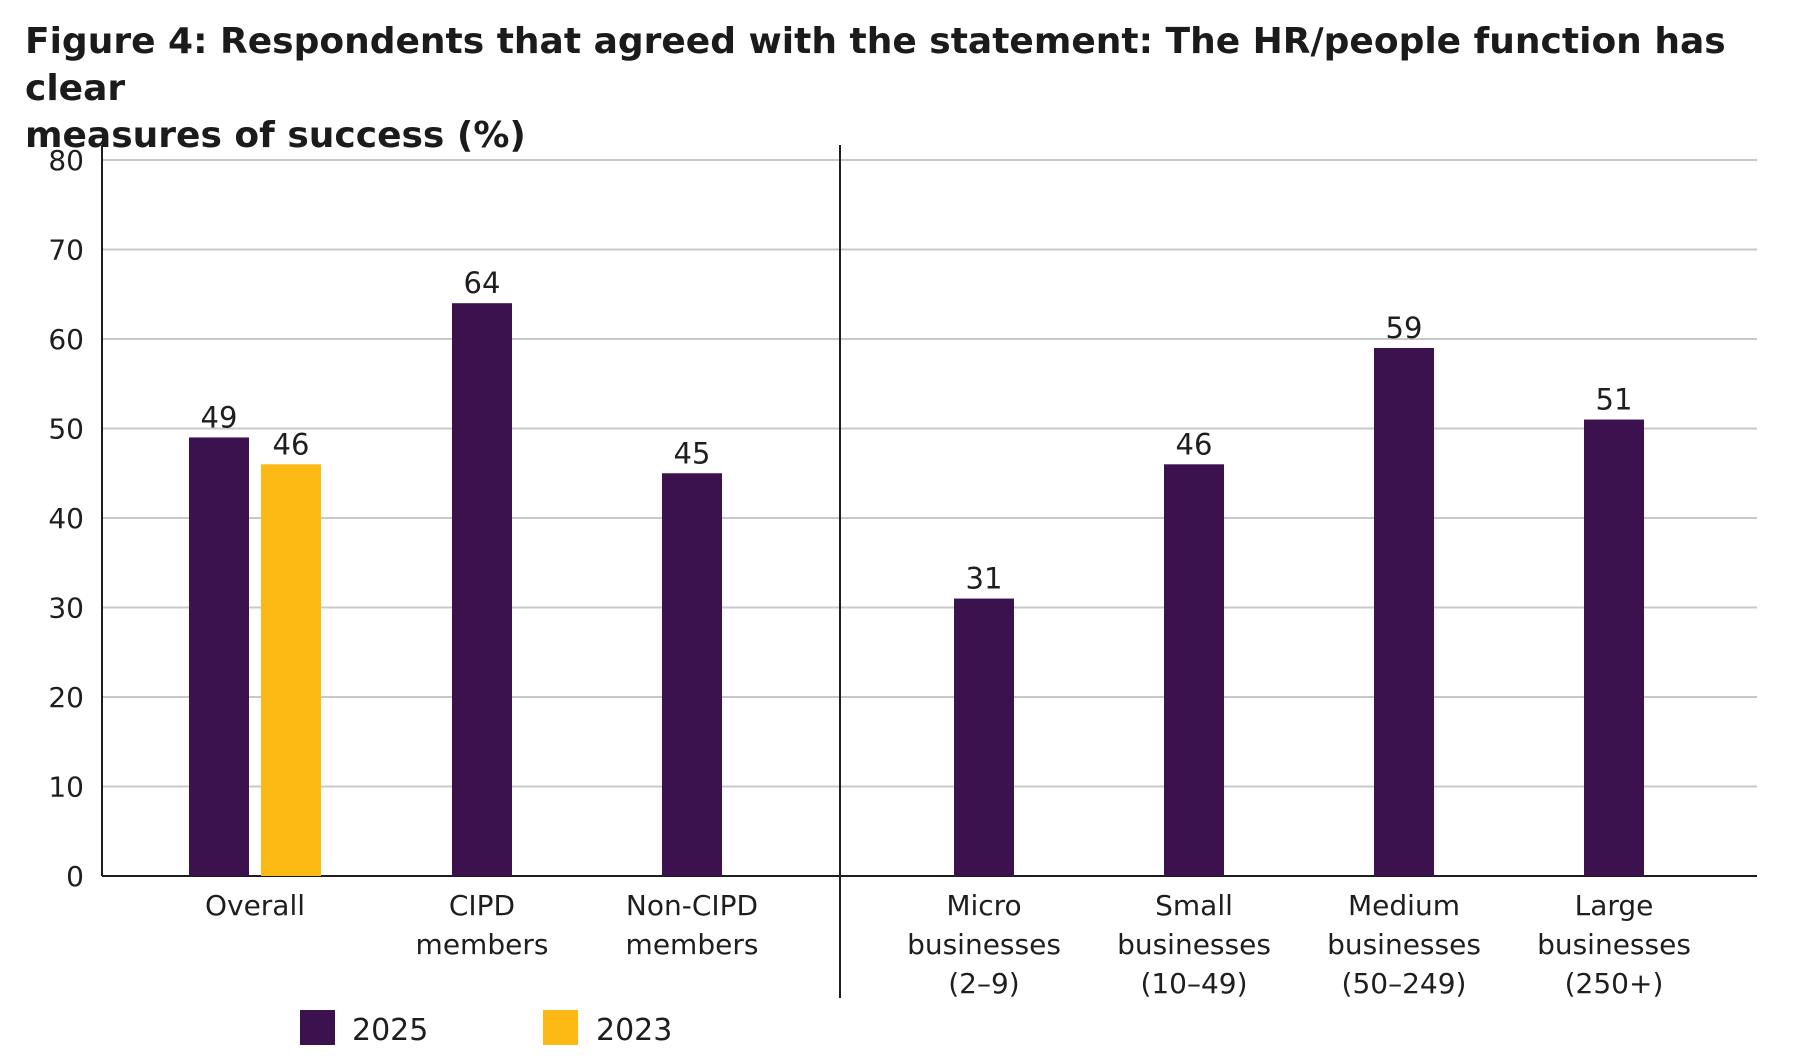  Describe the element at coordinates (983, 905) in the screenshot. I see `x-tick-label: Micro` at that location.